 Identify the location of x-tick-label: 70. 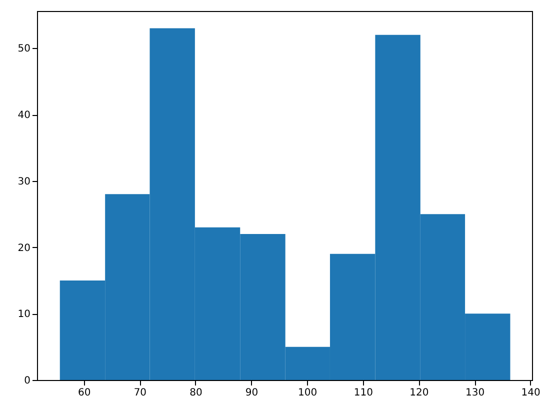
(140, 393).